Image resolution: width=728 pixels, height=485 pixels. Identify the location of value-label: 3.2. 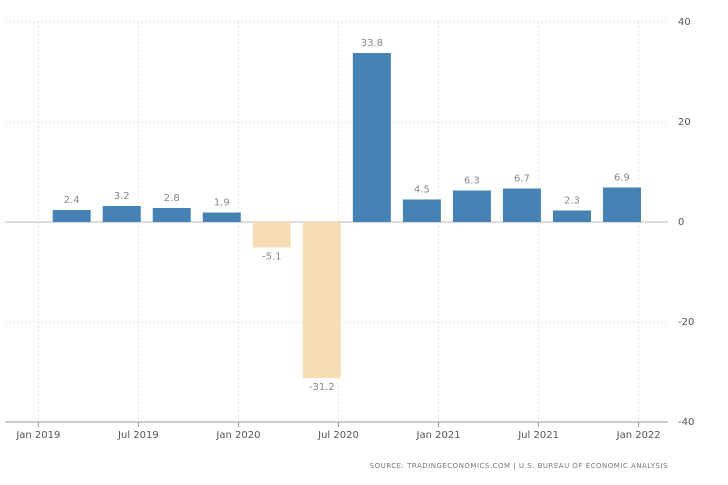
(122, 196).